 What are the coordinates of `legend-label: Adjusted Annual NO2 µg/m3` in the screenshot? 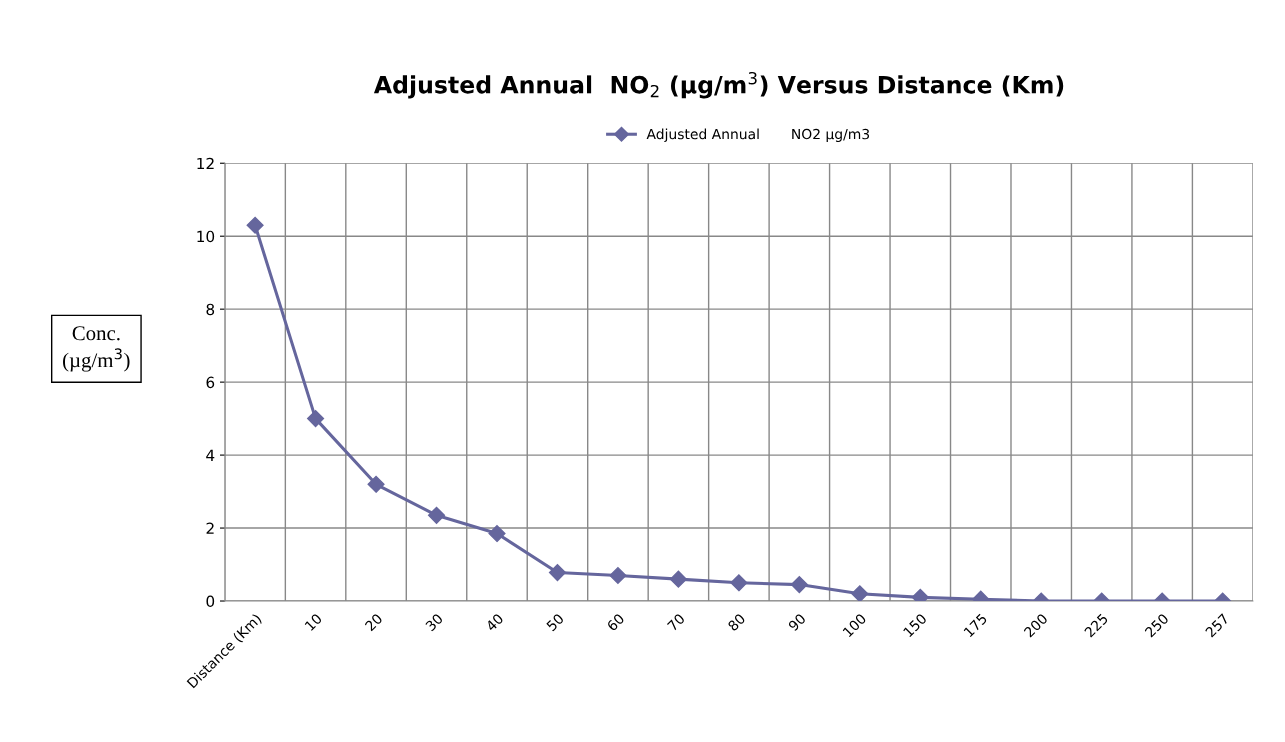 It's located at (758, 135).